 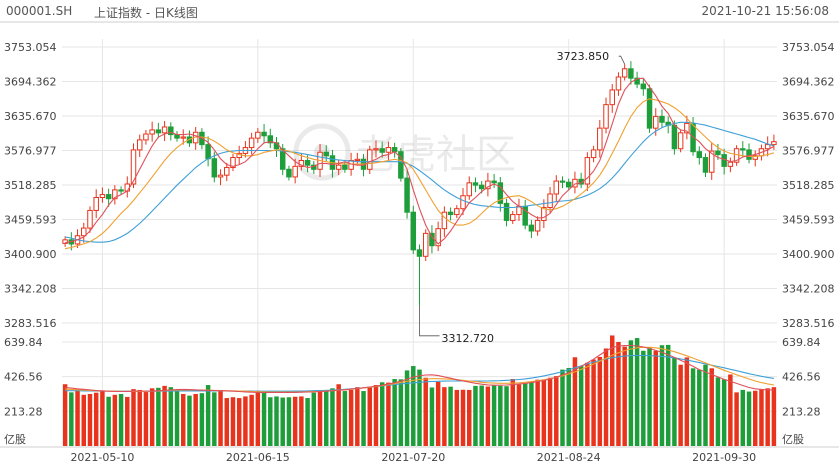 I want to click on price-tick-label-right: 3694.362, so click(x=808, y=82).